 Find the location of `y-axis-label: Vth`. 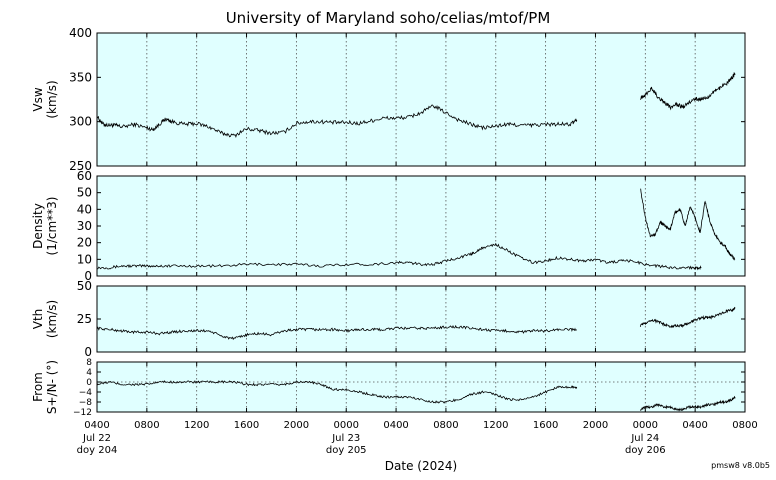

y-axis-label: Vth is located at coordinates (38, 319).